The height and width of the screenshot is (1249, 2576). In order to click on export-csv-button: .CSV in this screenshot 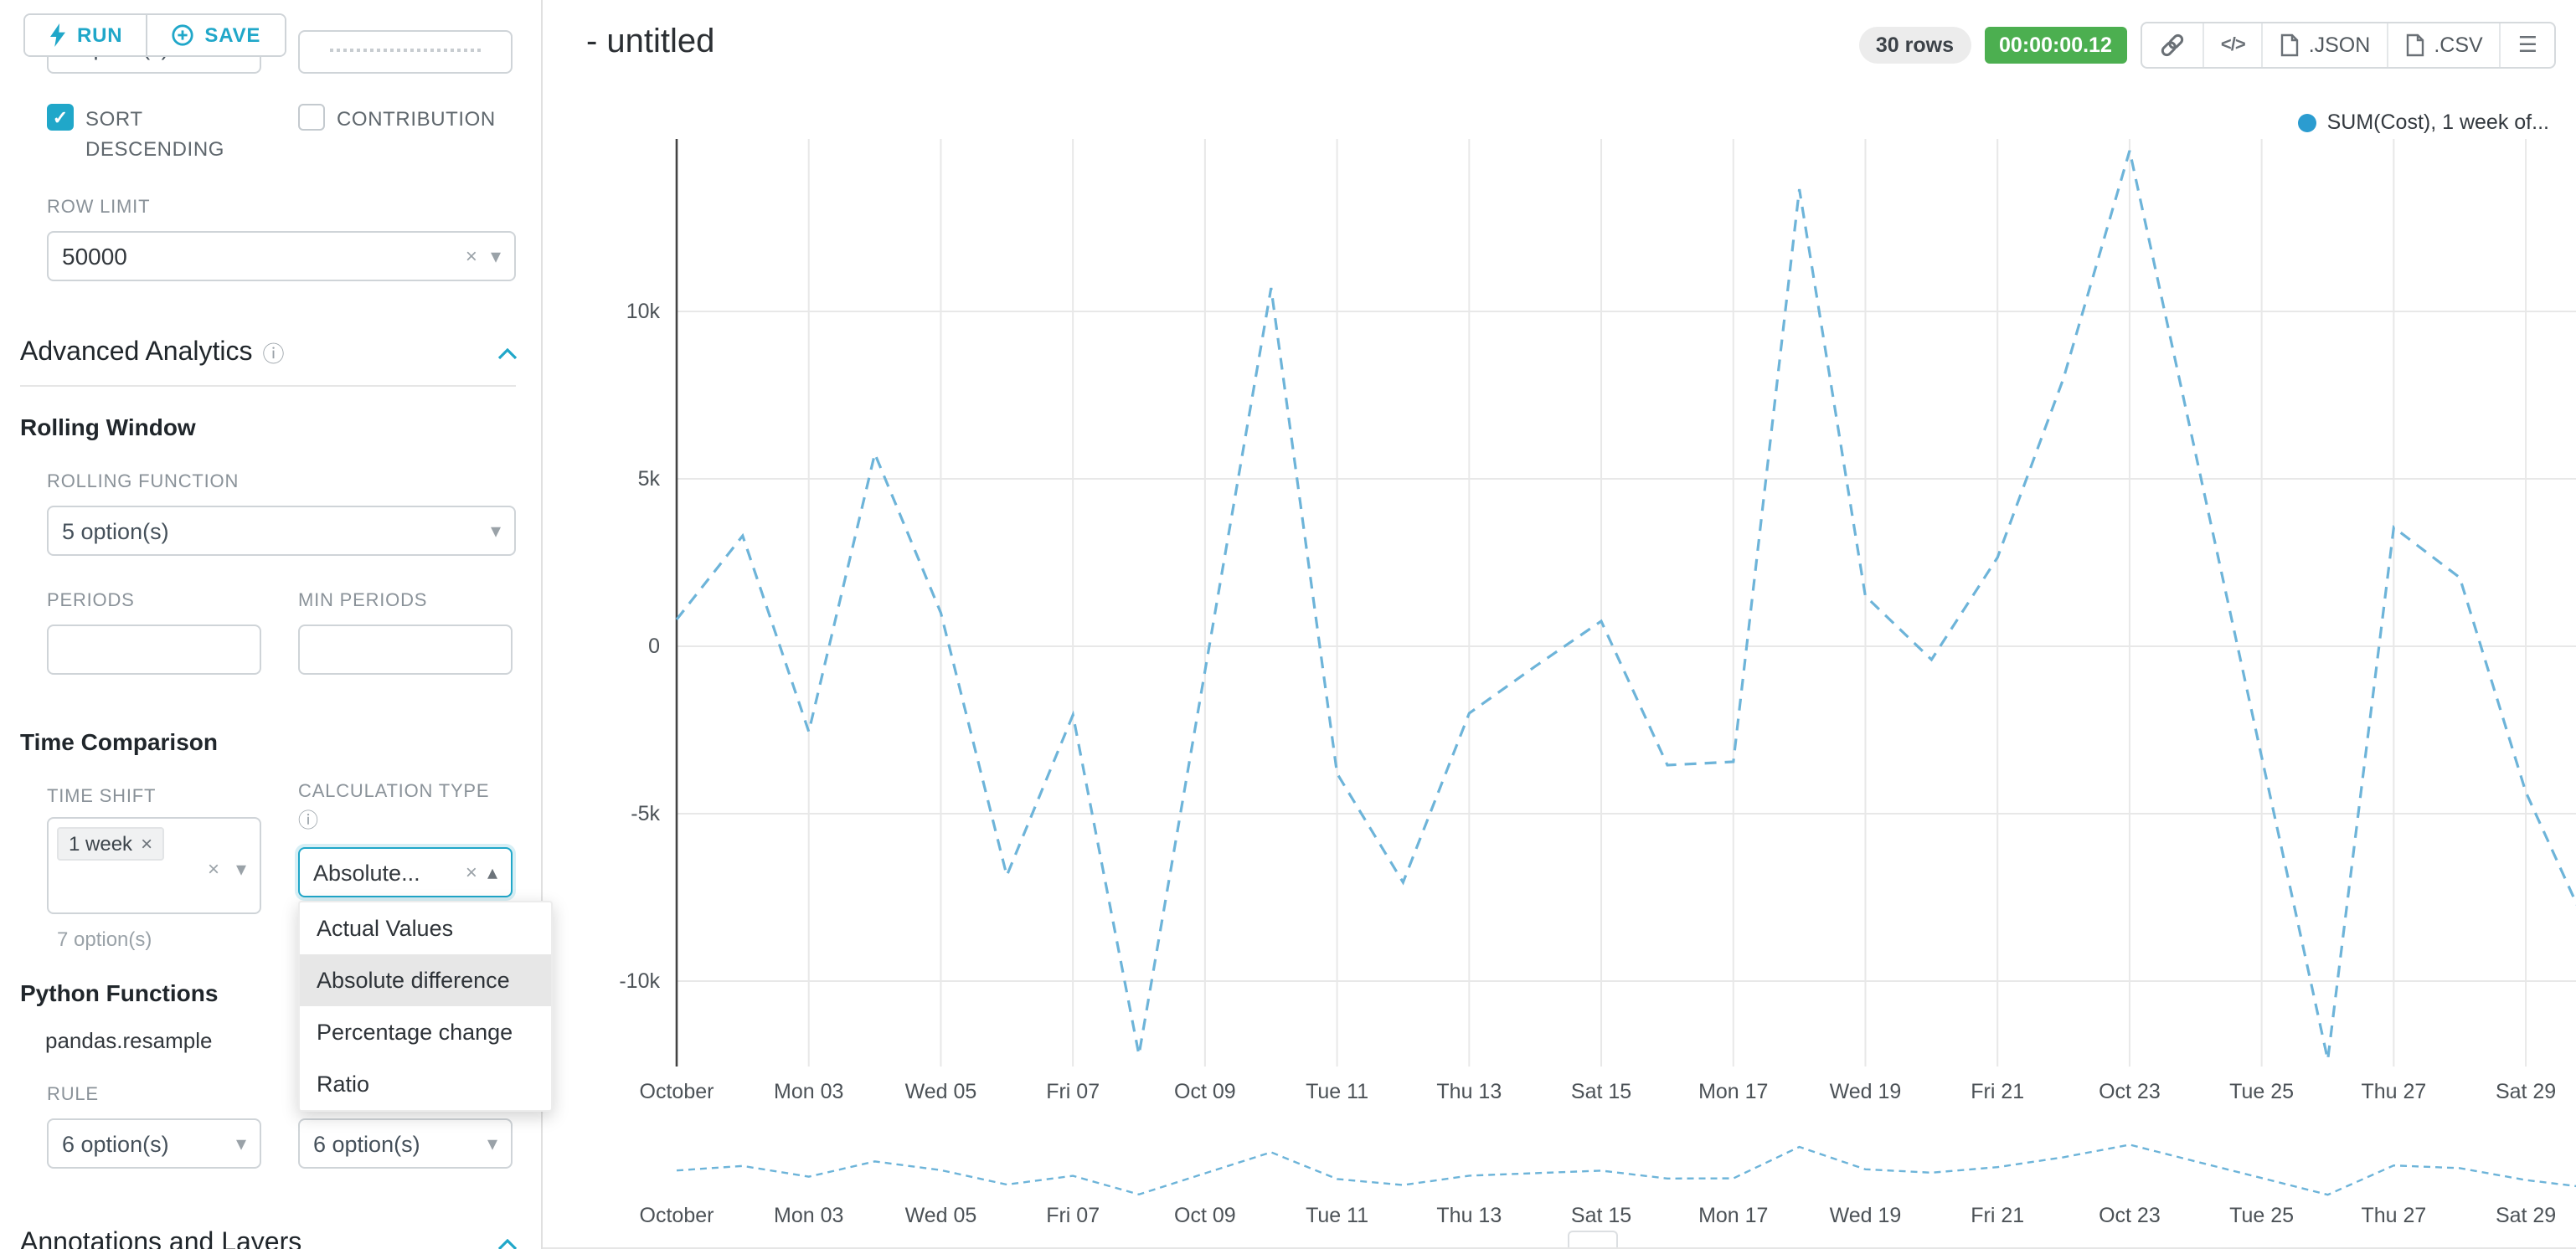, I will do `click(2443, 45)`.